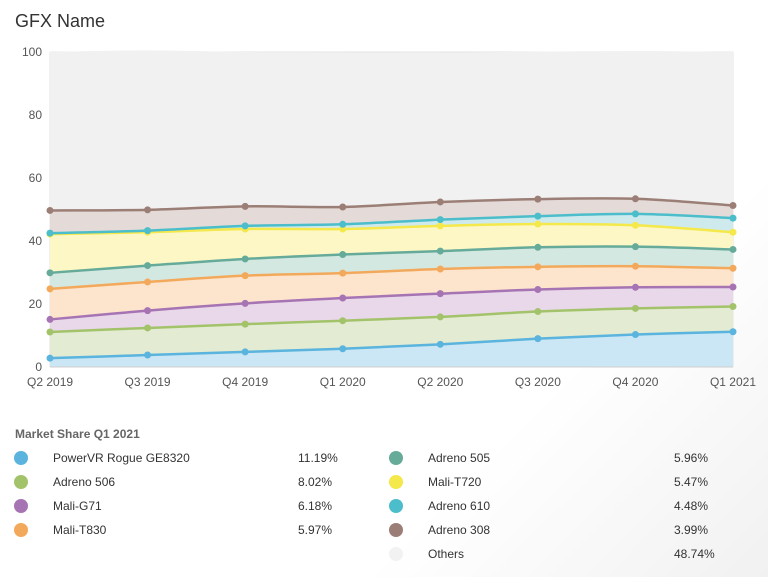 The image size is (768, 577). I want to click on legend-value: 5.97%, so click(315, 530).